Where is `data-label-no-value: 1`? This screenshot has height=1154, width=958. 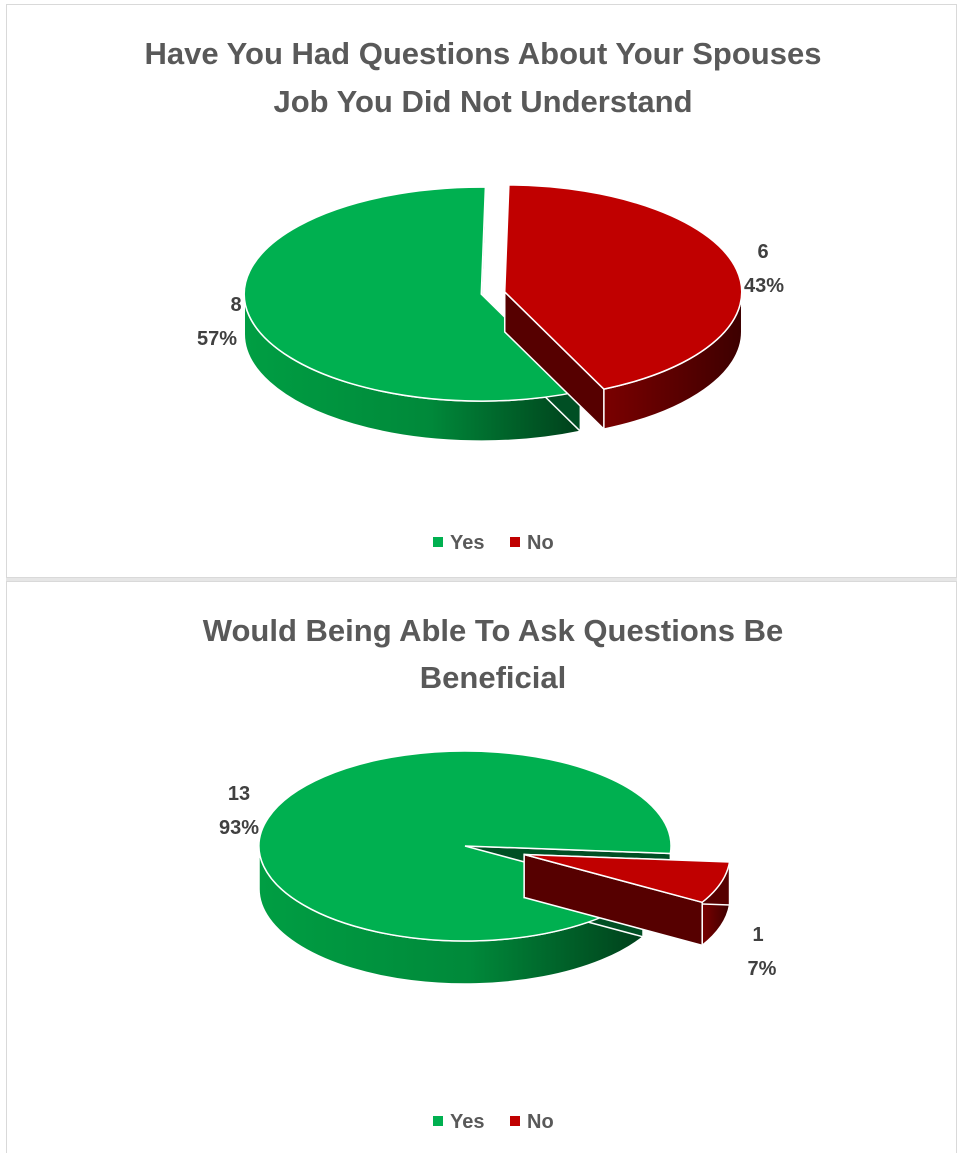
data-label-no-value: 1 is located at coordinates (757, 935).